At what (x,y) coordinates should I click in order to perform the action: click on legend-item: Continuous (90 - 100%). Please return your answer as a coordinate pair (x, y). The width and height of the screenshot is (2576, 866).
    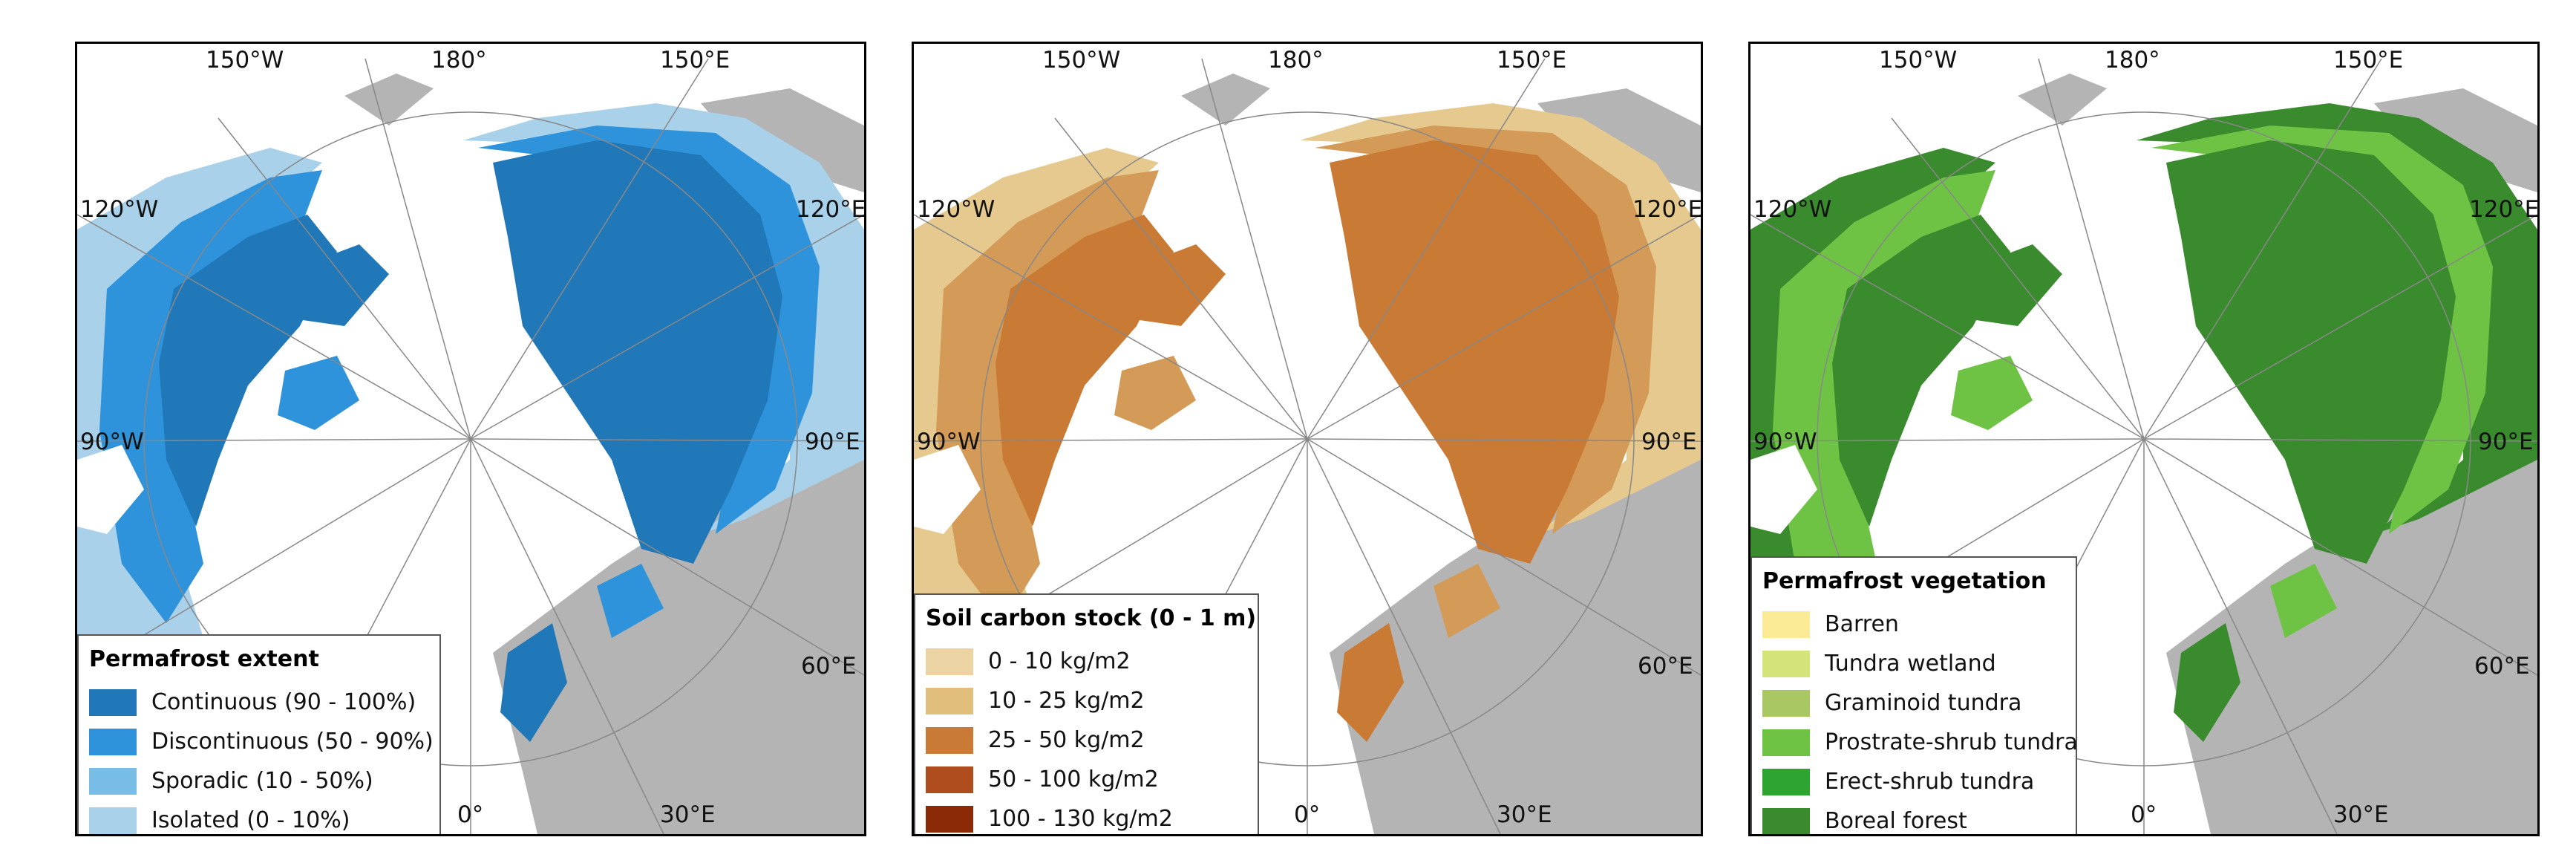
    Looking at the image, I should click on (258, 702).